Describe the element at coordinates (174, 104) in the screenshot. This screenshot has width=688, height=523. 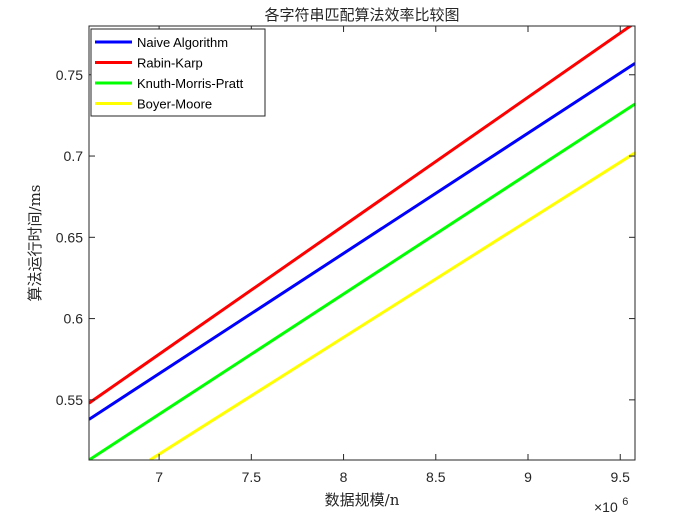
I see `legend-label-3: Boyer-Moore` at that location.